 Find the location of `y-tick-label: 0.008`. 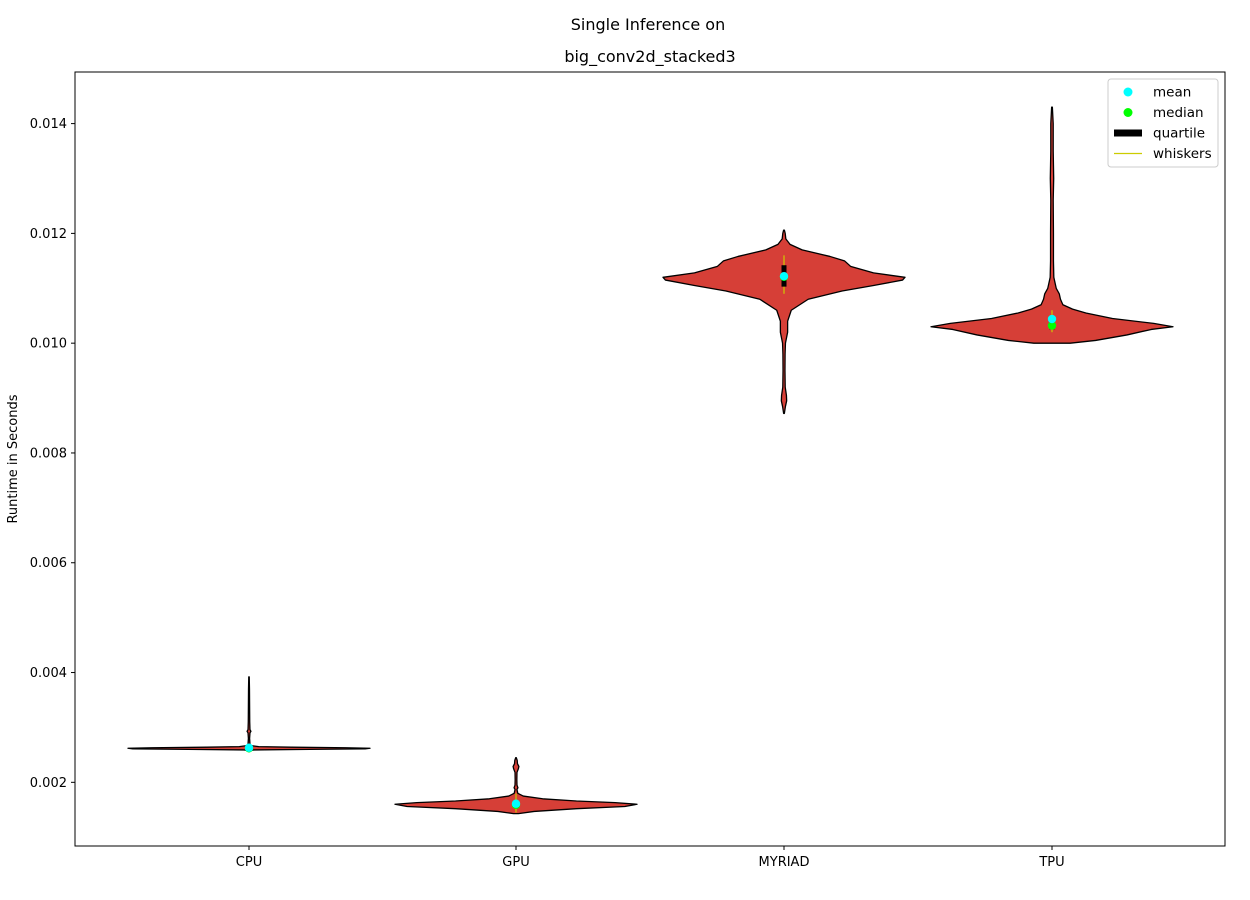

y-tick-label: 0.008 is located at coordinates (48, 453).